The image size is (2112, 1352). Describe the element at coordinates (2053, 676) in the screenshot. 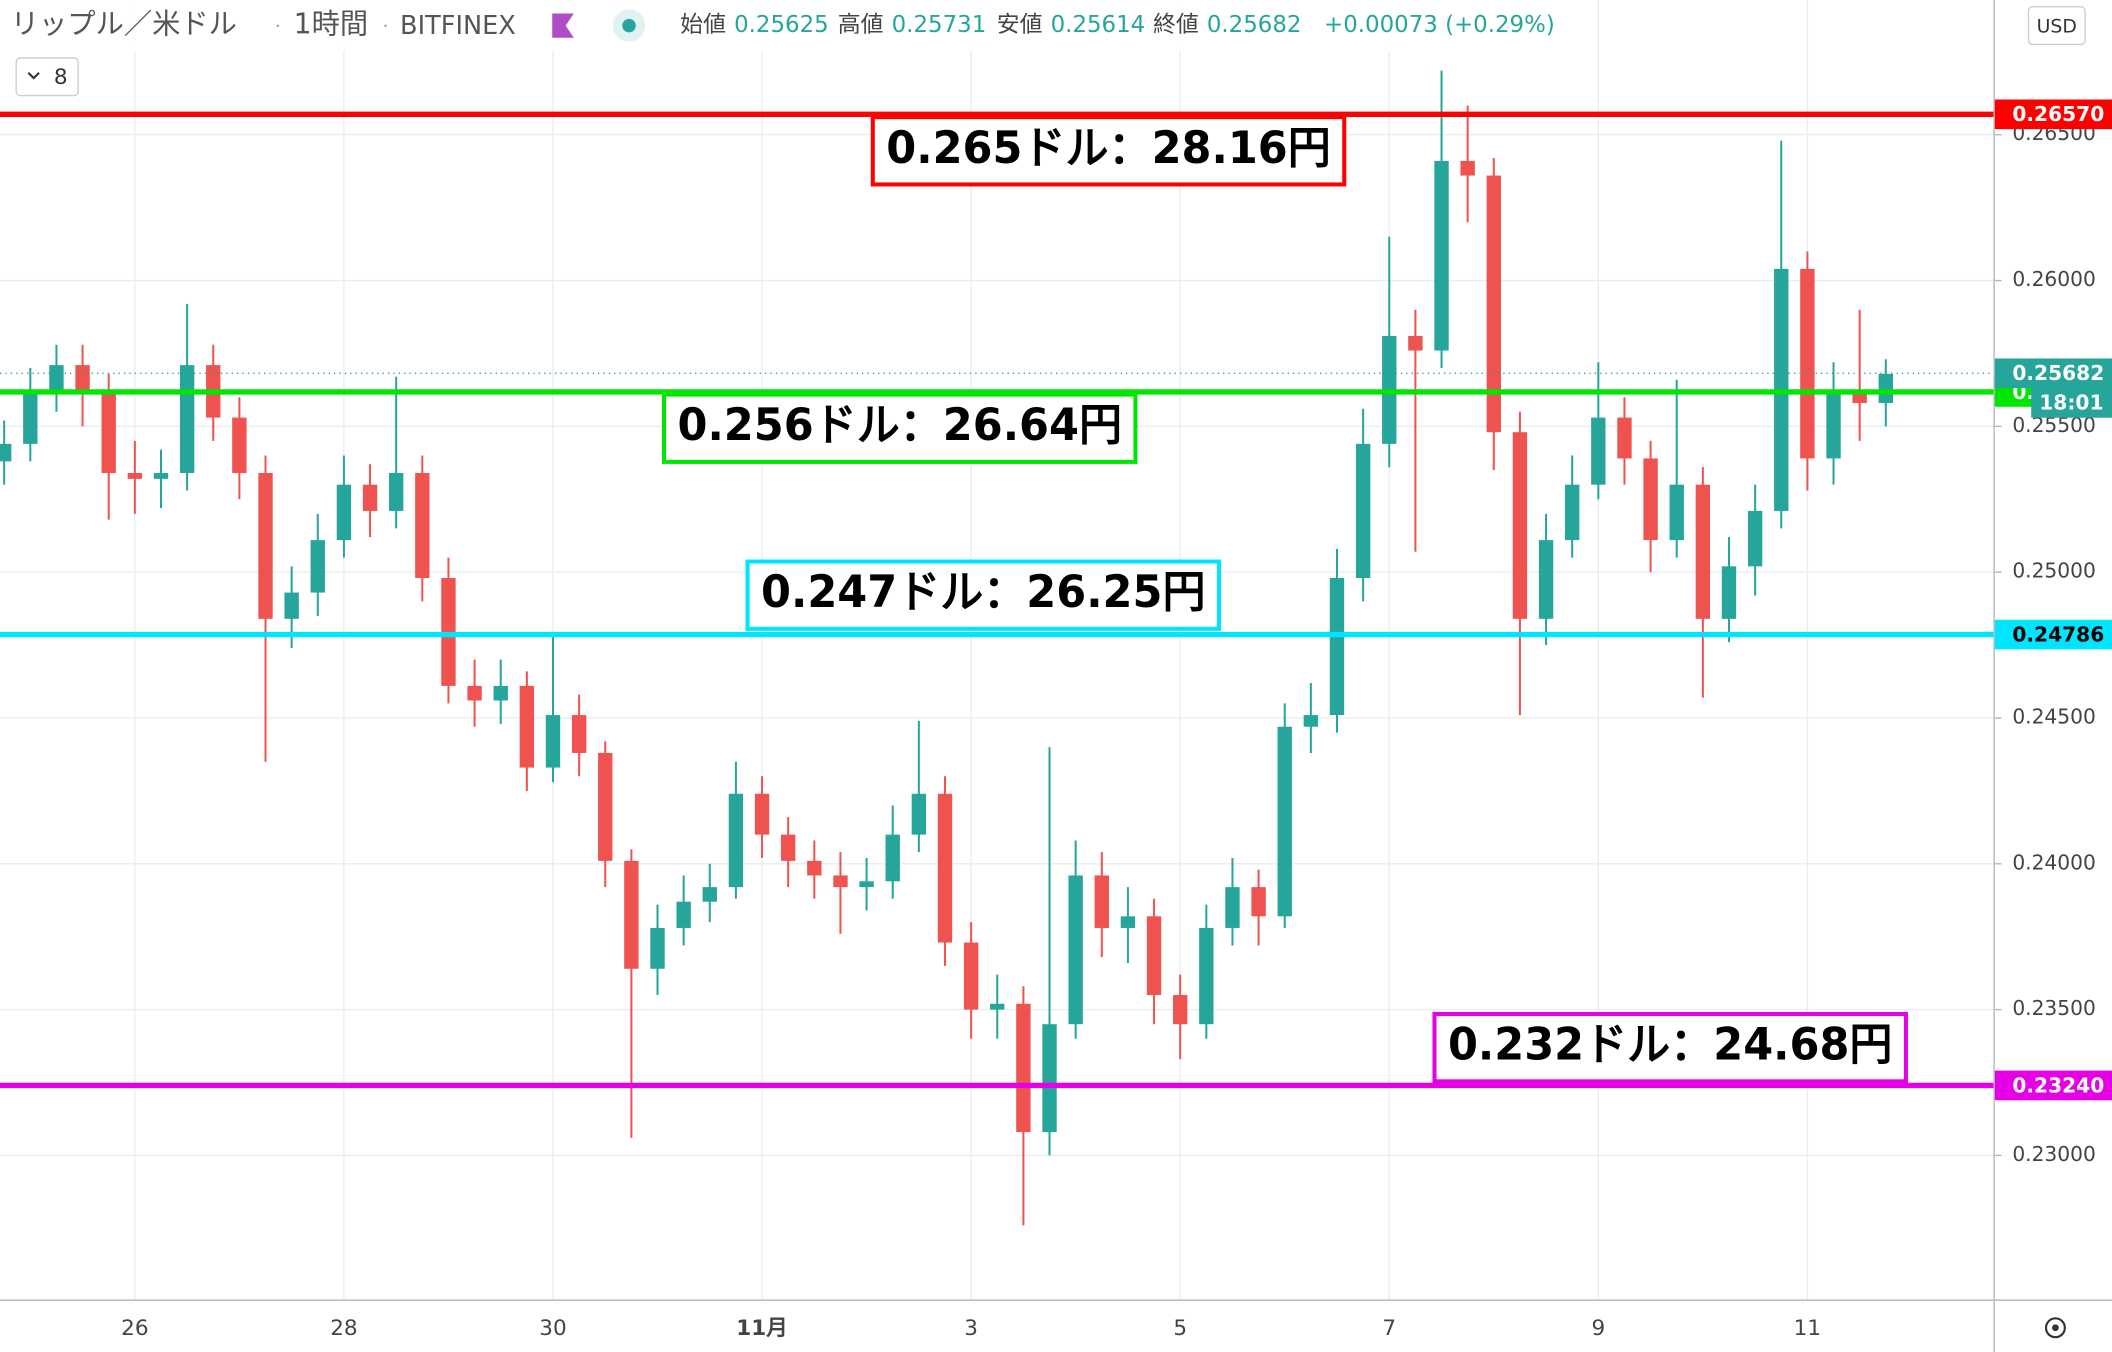

I see `price-axis-bg` at that location.